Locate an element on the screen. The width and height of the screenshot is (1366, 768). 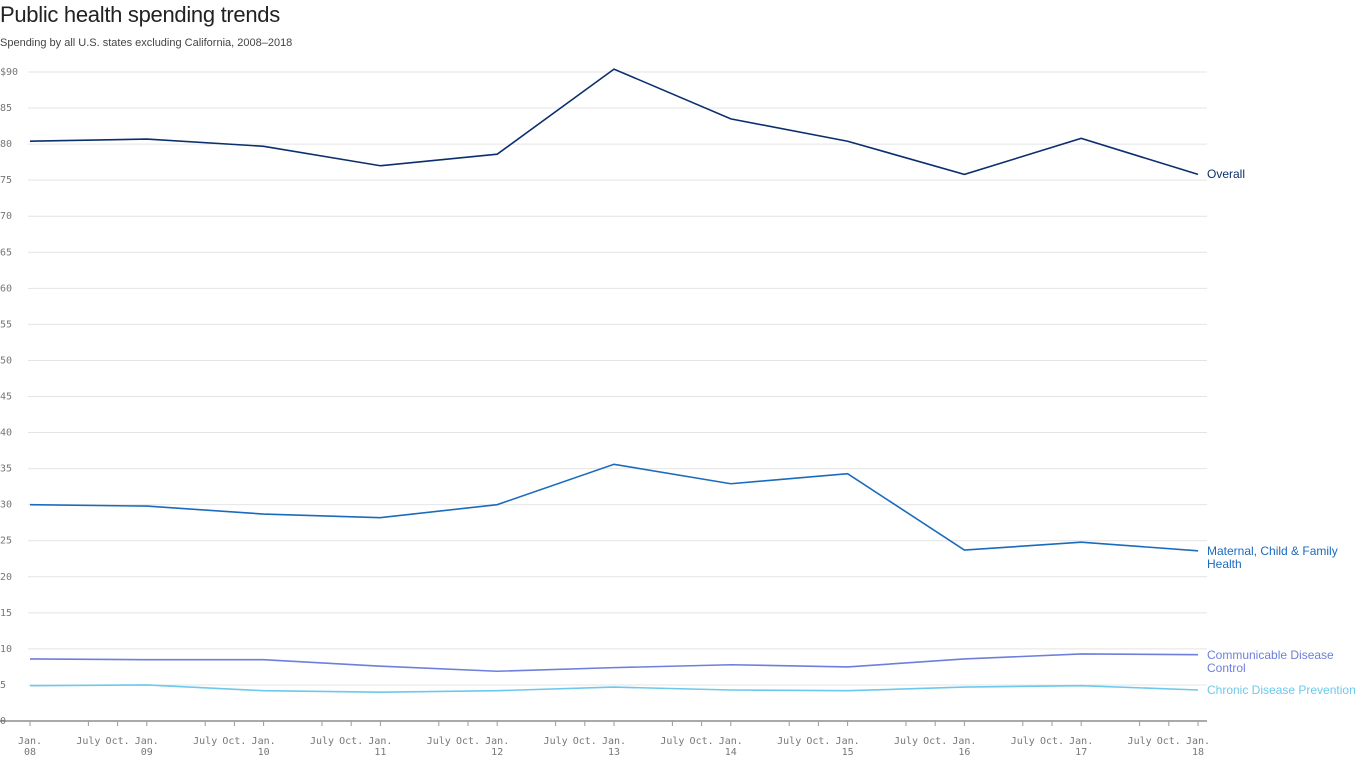
x-tick-label: Jan. 11 is located at coordinates (380, 747).